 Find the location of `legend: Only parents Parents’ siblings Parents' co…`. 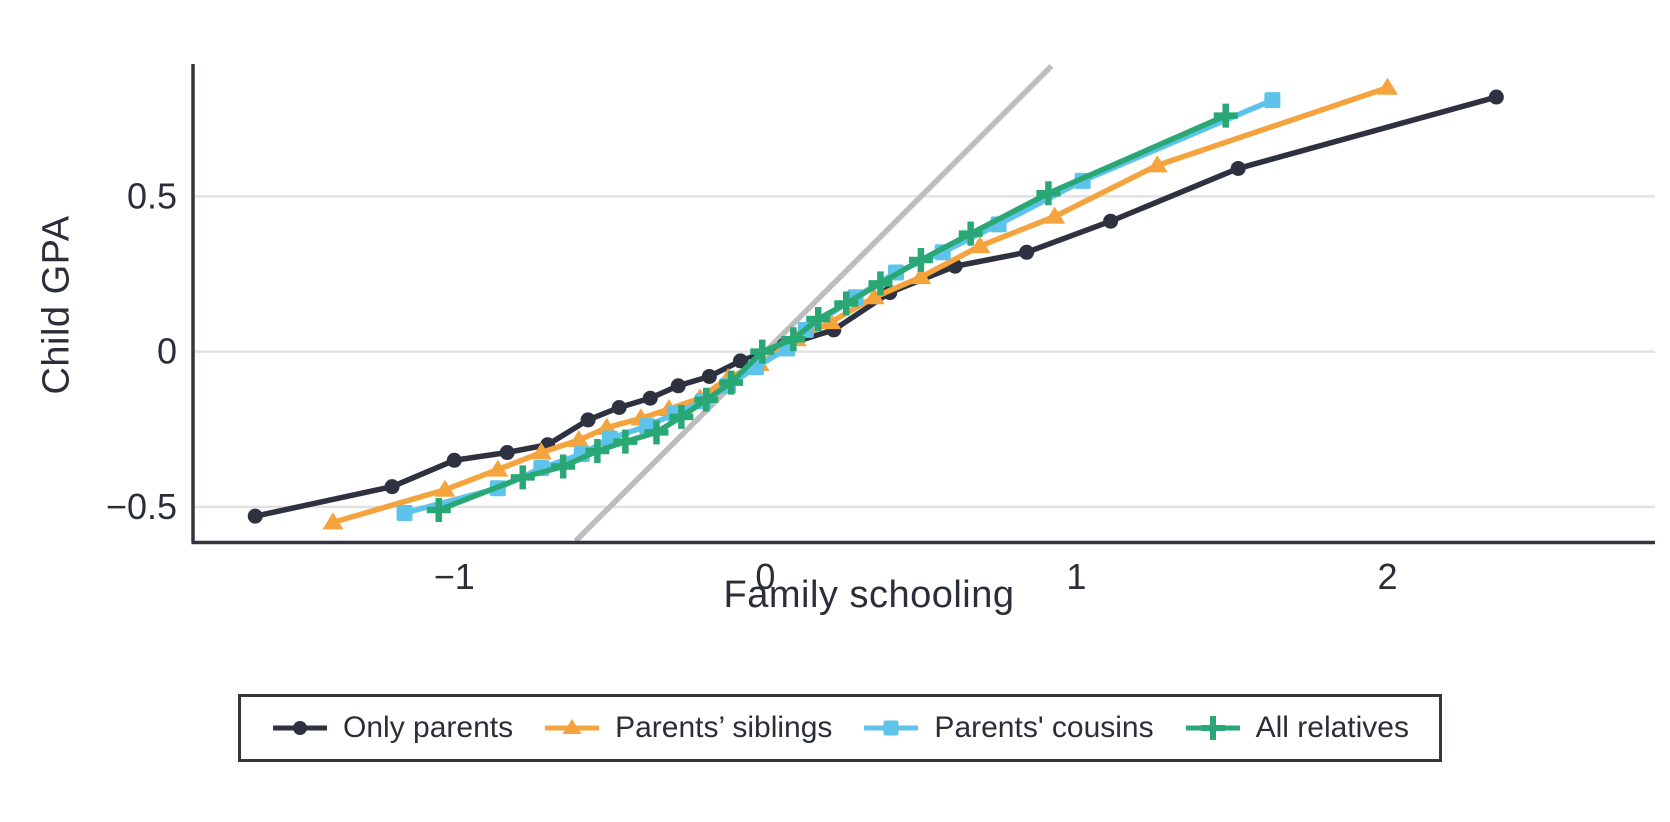

legend: Only parents Parents’ siblings Parents' co… is located at coordinates (840, 728).